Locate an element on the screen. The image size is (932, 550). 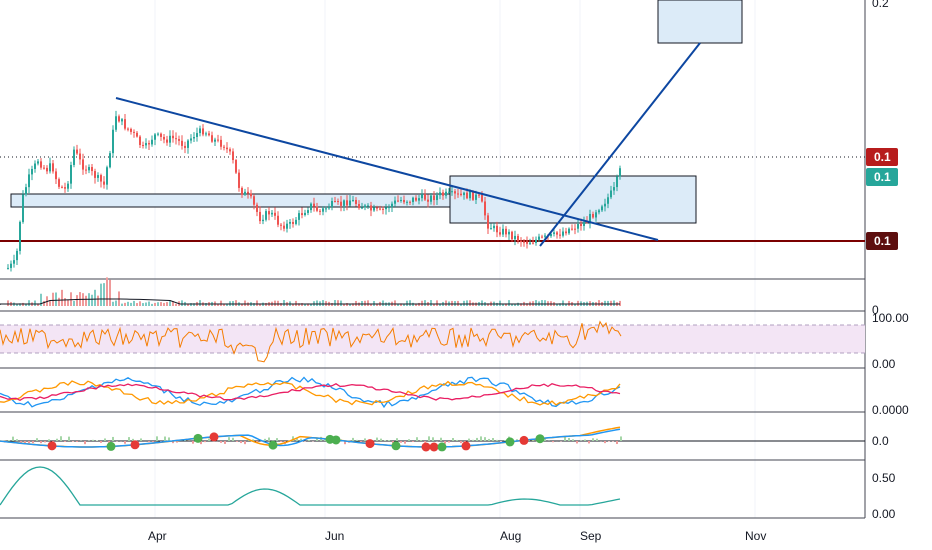
price-tick-label: 0.2 is located at coordinates (880, 5).